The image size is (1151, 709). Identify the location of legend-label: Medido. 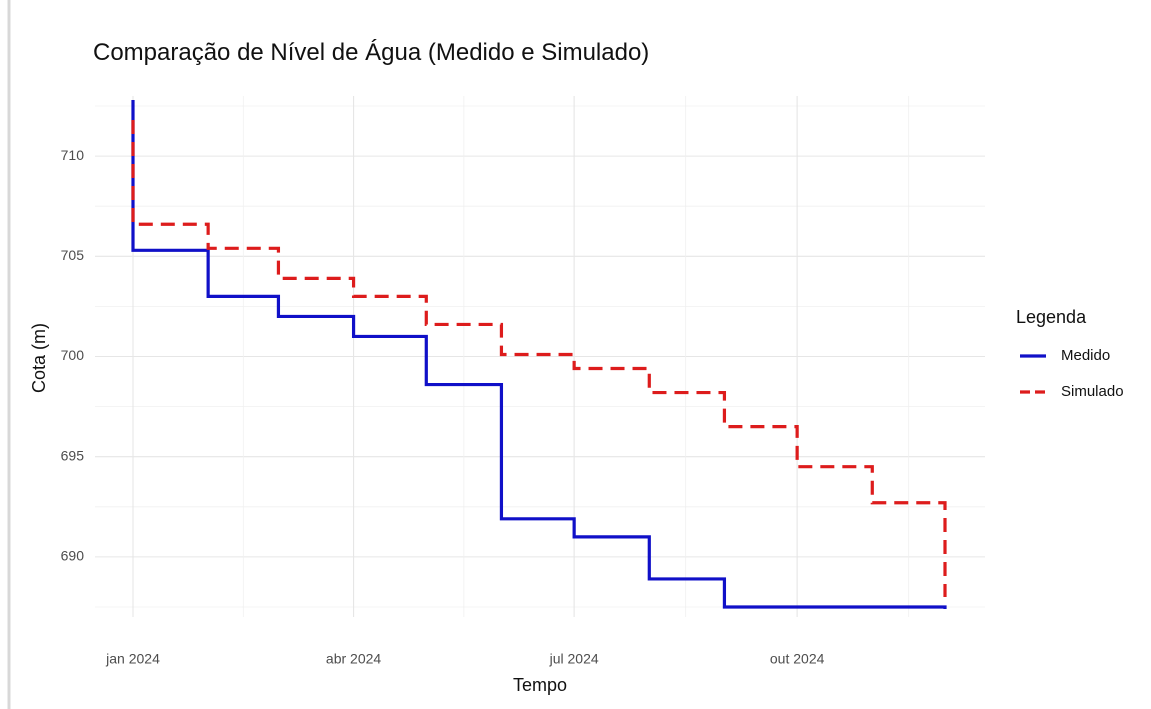
(1085, 355).